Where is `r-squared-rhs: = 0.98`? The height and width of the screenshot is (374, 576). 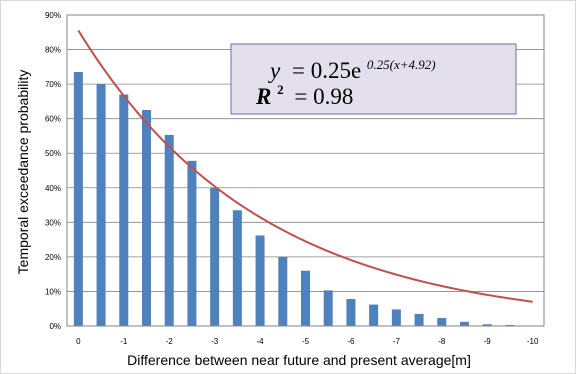 r-squared-rhs: = 0.98 is located at coordinates (323, 96).